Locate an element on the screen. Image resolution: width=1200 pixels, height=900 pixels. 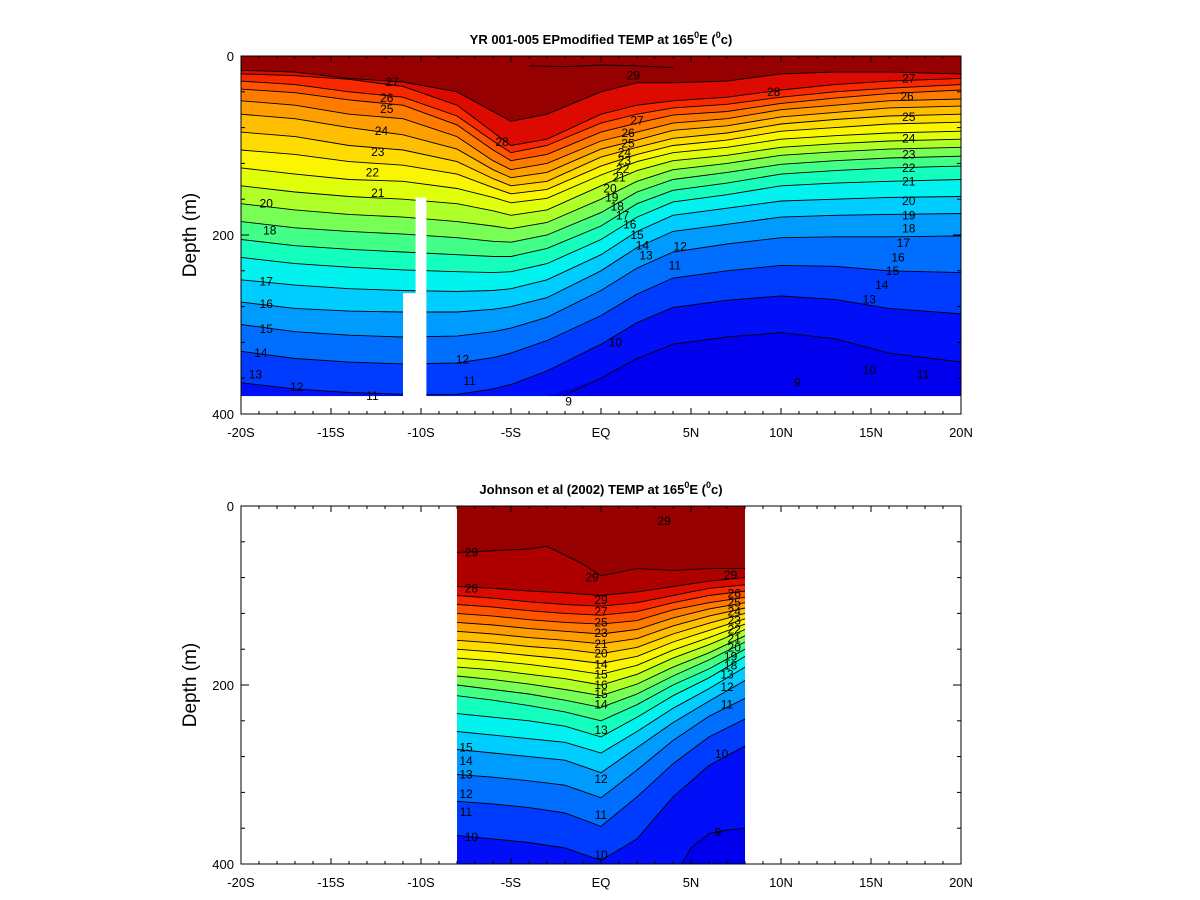
contour-label: 28 is located at coordinates (774, 92).